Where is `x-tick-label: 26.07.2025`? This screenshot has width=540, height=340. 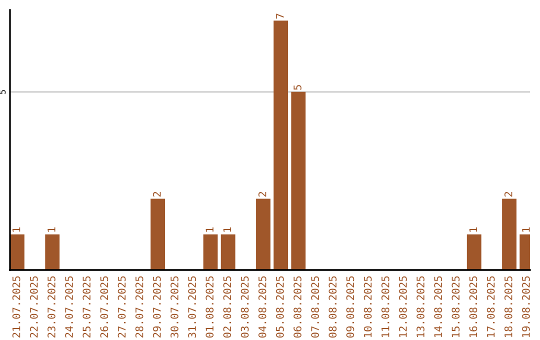
x-tick-label: 26.07.2025 is located at coordinates (104, 307).